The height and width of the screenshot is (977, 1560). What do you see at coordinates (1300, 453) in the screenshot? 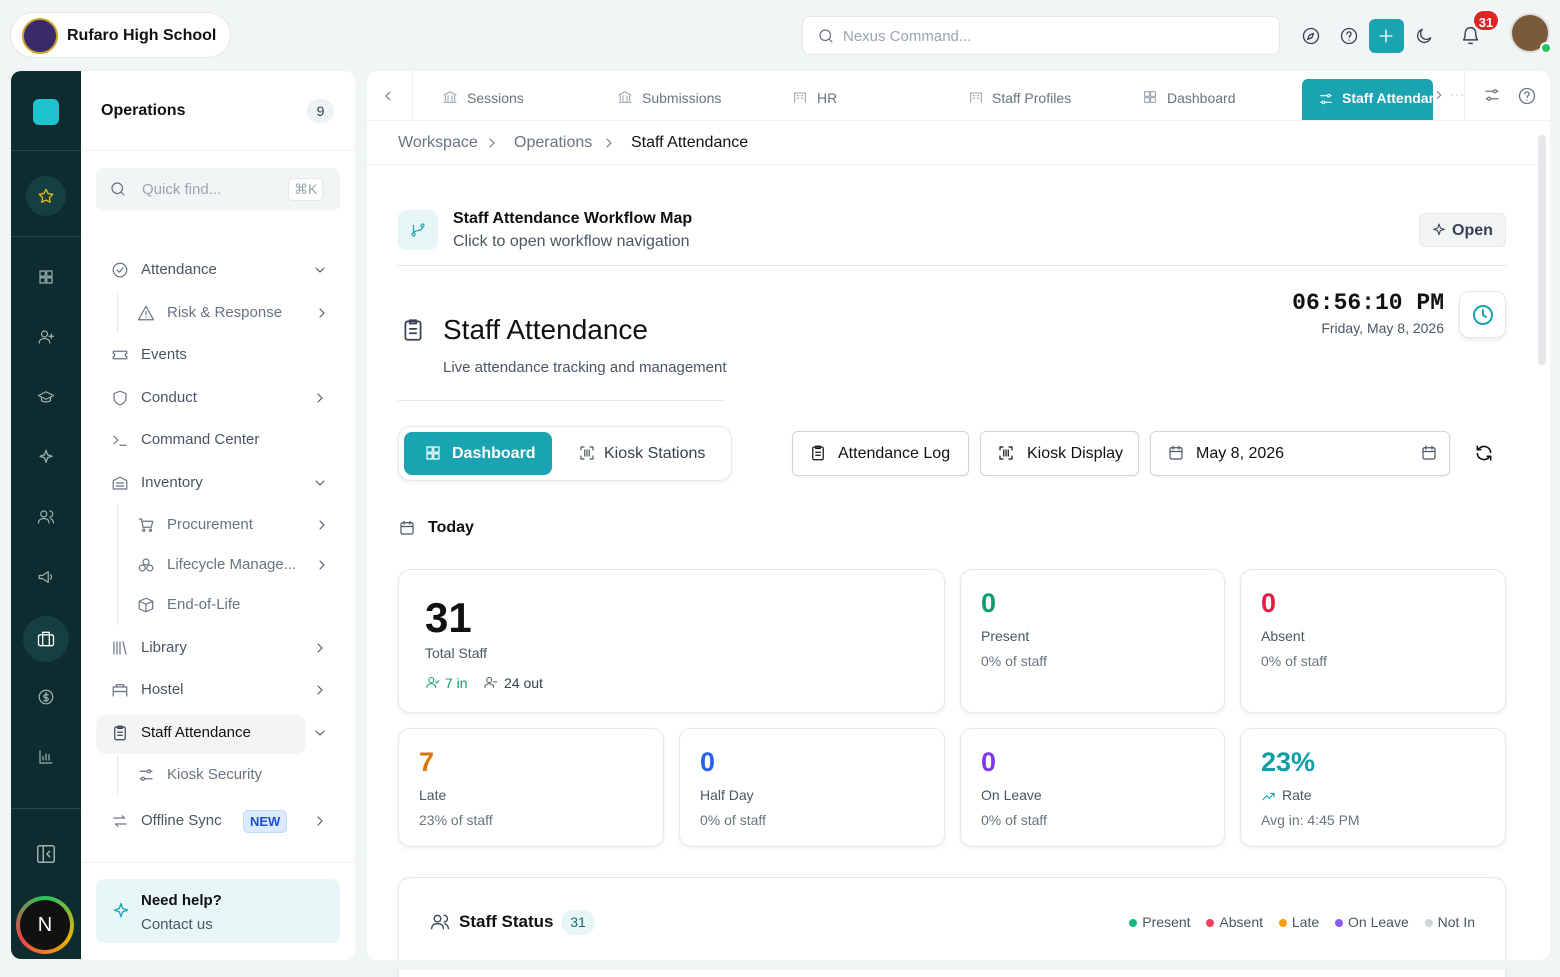
I see `date-picker: May 8, 2026` at bounding box center [1300, 453].